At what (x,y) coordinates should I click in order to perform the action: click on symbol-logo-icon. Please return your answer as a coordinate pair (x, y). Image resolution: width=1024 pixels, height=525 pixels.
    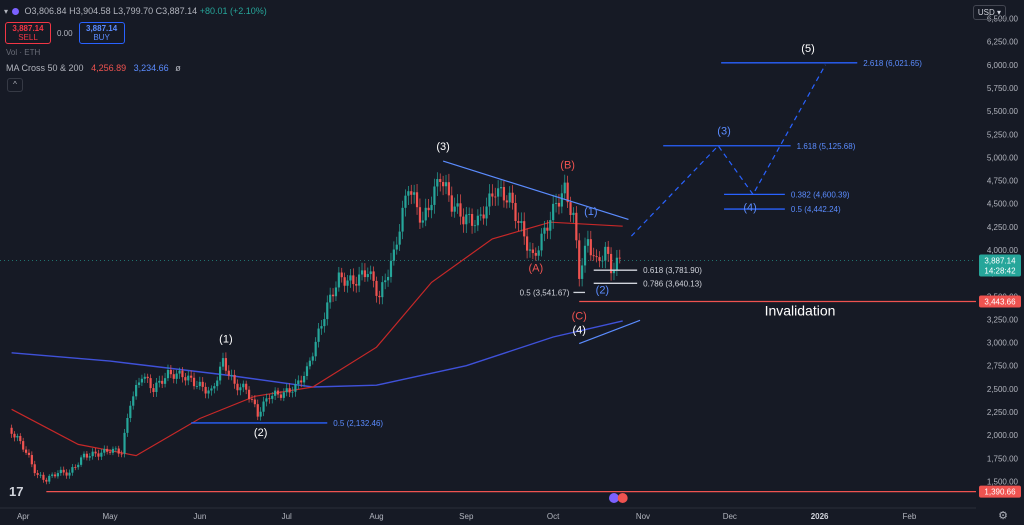
    Looking at the image, I should click on (16, 12).